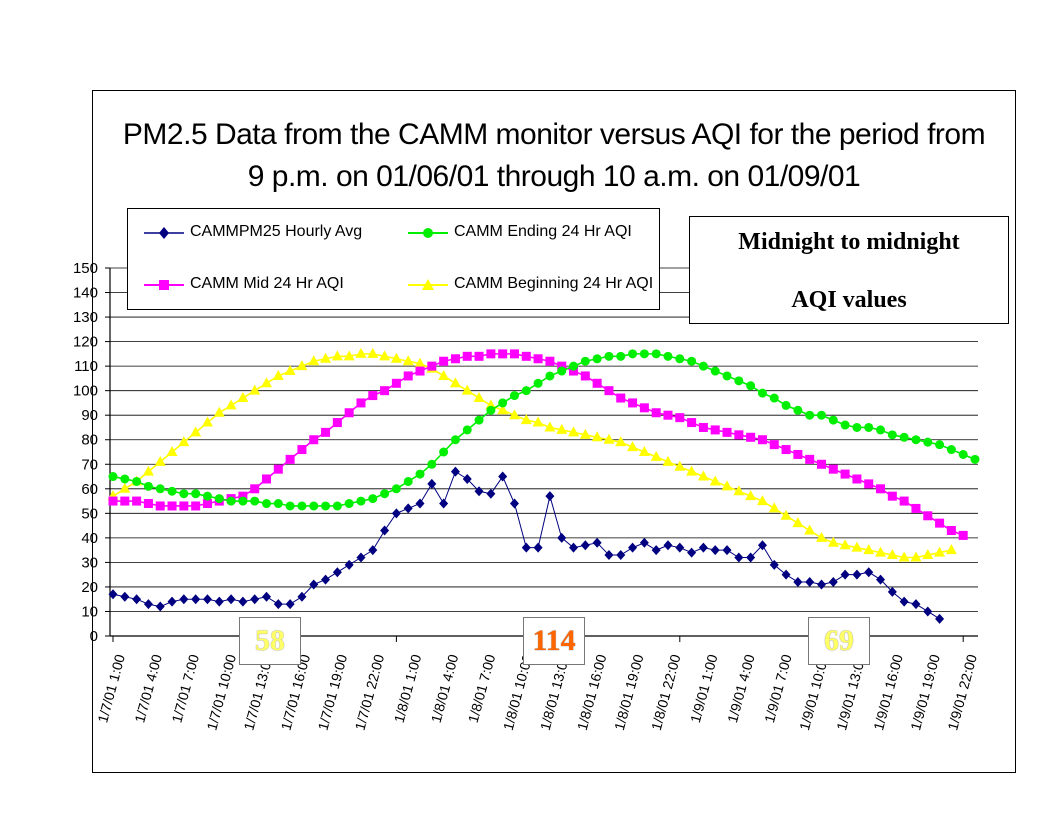  Describe the element at coordinates (962, 692) in the screenshot. I see `x-tick-label: 1/9/01 22:00` at that location.